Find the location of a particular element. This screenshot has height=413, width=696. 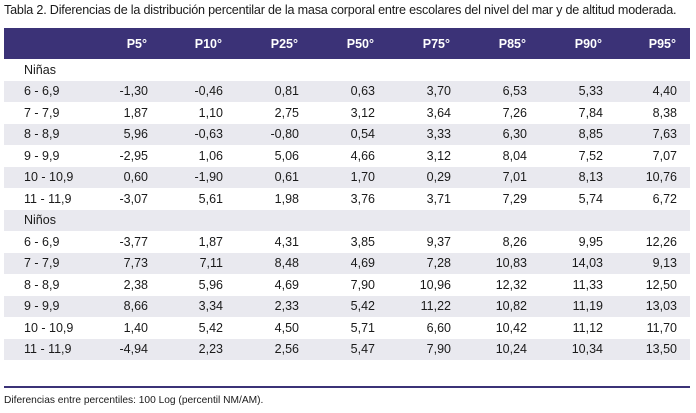

value-text: 8,04 is located at coordinates (514, 155).